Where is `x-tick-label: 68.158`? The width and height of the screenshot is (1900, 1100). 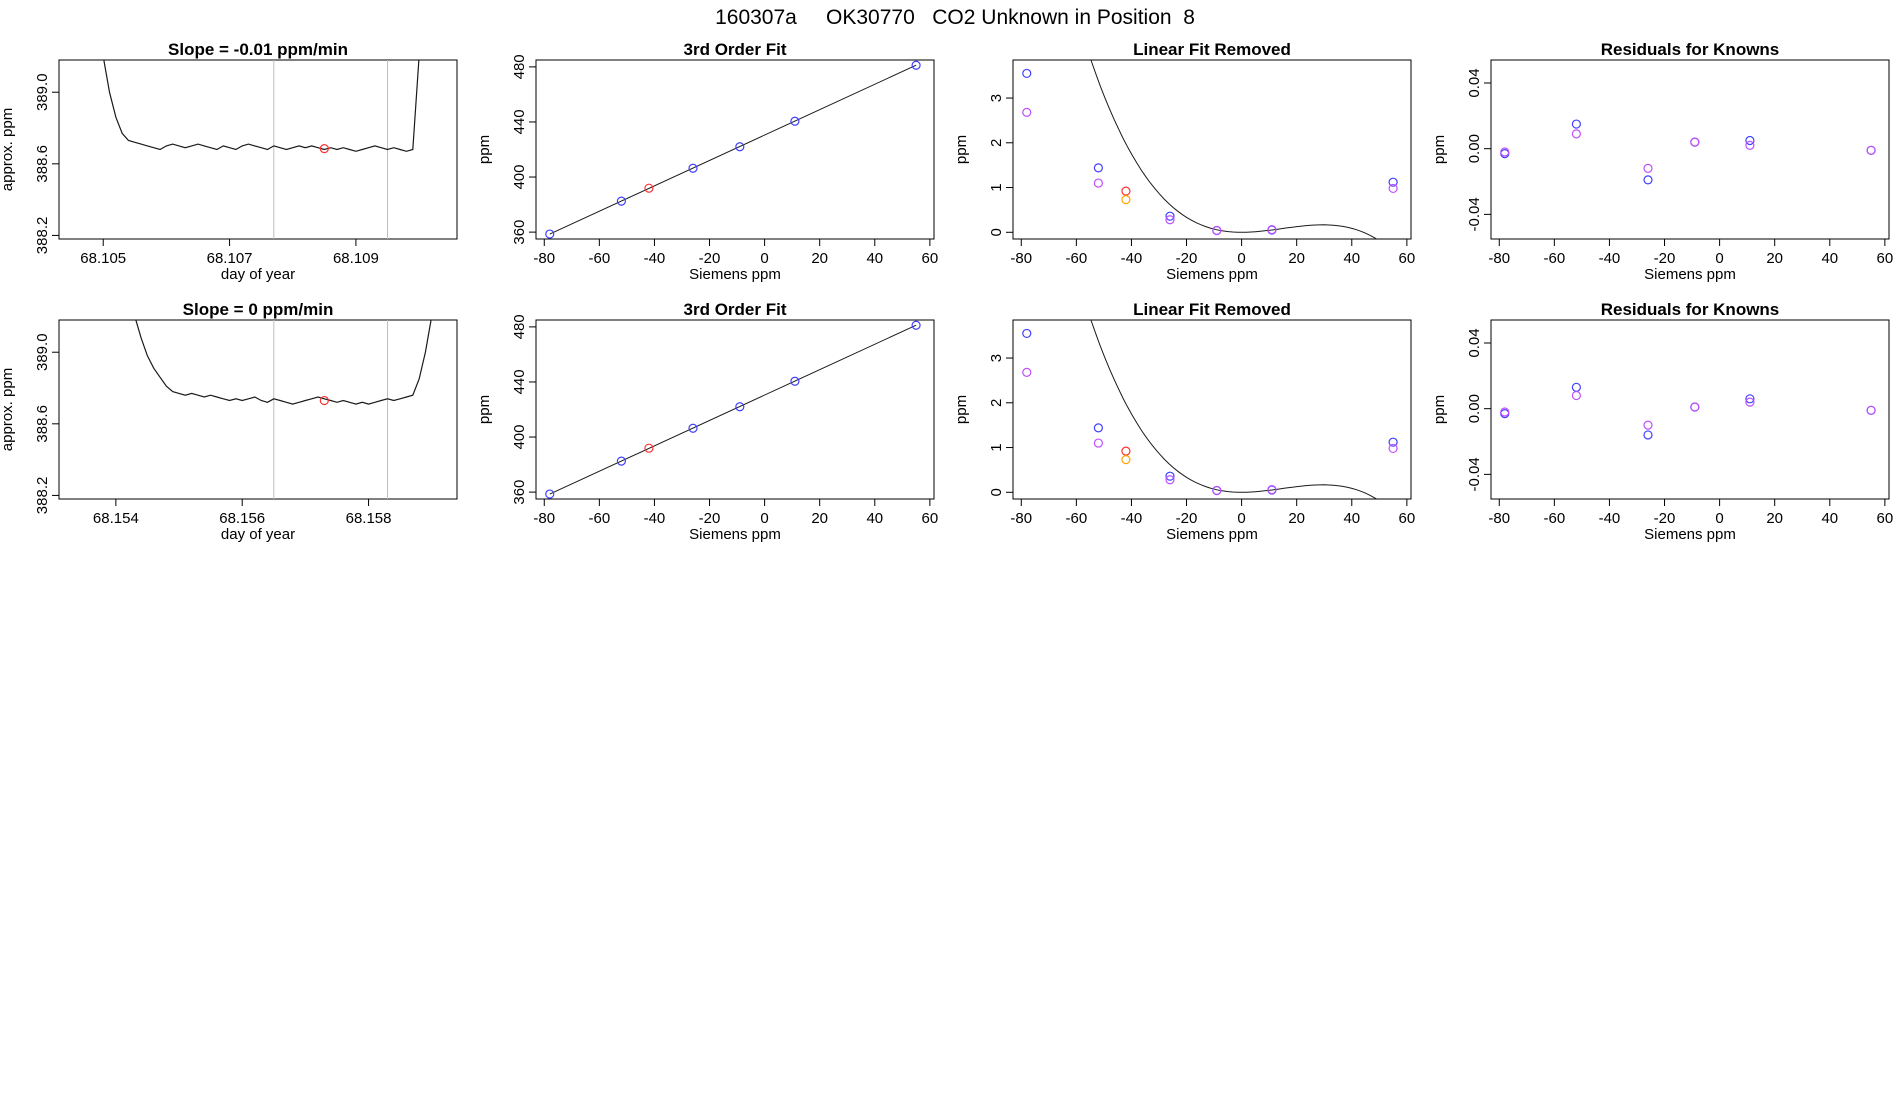
x-tick-label: 68.158 is located at coordinates (369, 518).